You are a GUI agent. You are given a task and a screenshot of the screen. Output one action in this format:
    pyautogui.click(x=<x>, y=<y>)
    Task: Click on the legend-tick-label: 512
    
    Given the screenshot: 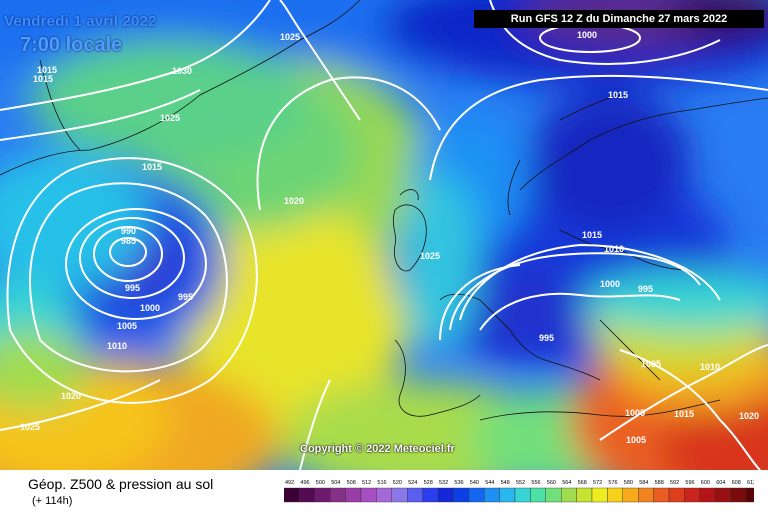 What is the action you would take?
    pyautogui.click(x=366, y=483)
    